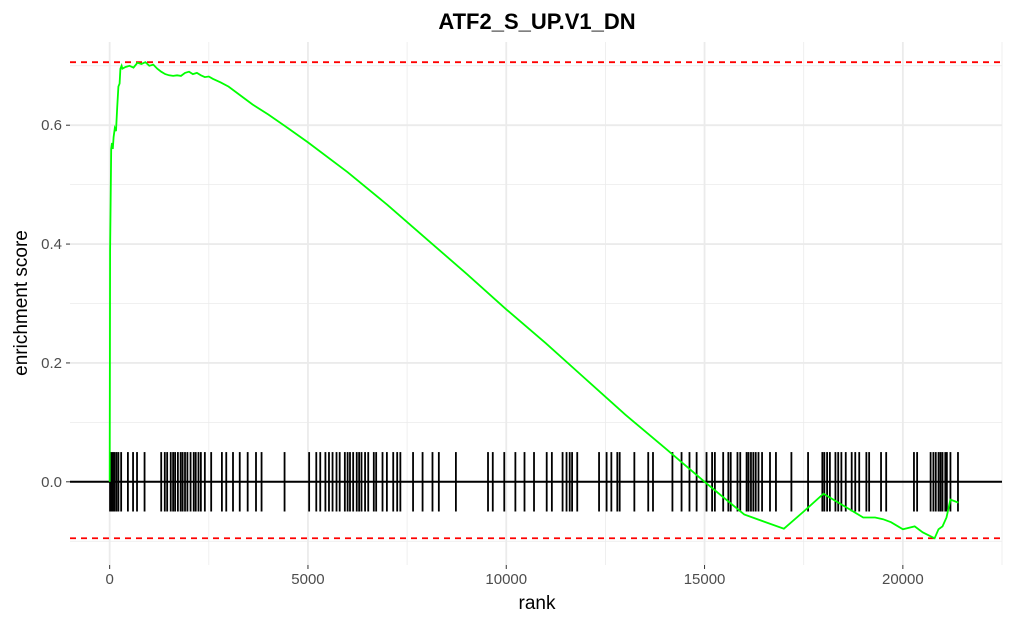 Image resolution: width=1012 pixels, height=625 pixels. I want to click on y-axis-title: enrichment score, so click(21, 303).